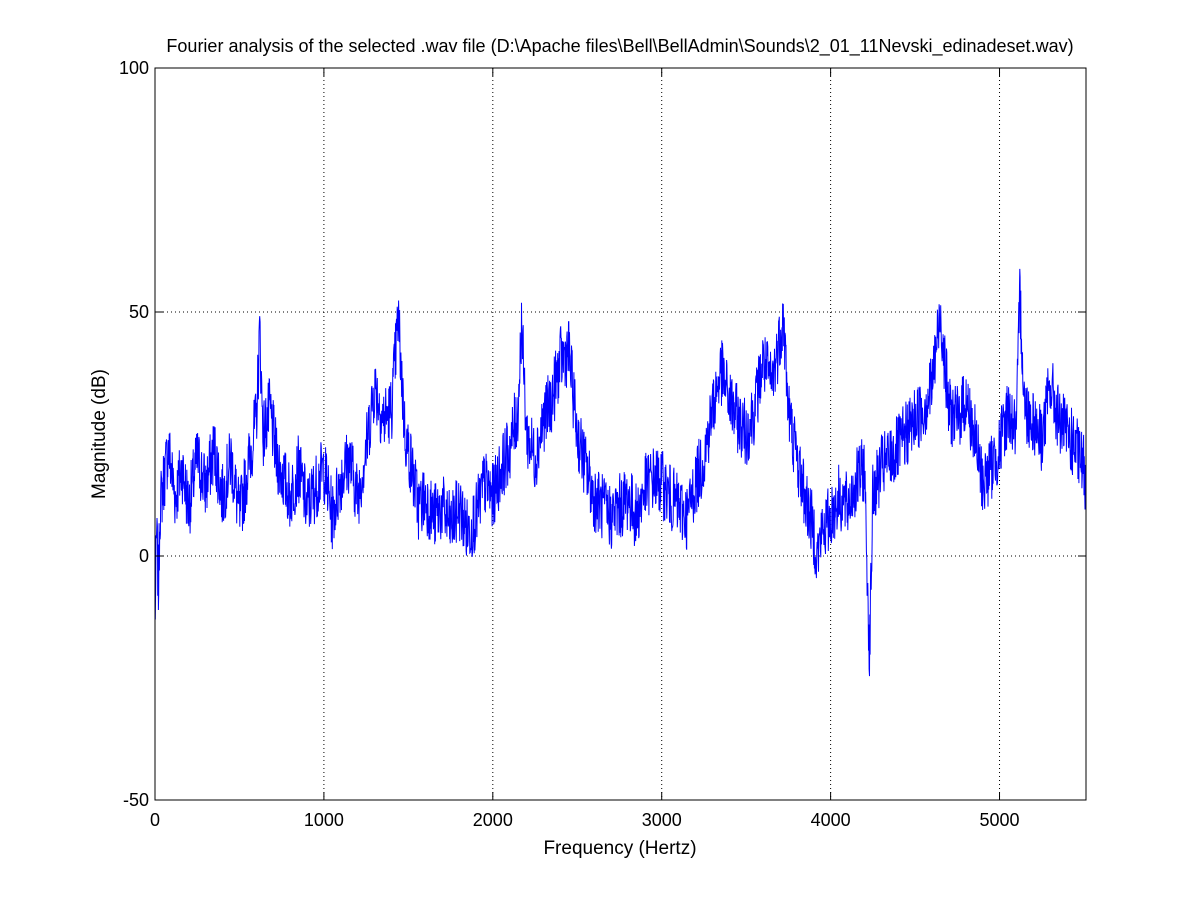 This screenshot has width=1200, height=905. I want to click on x-tick-label: 5000, so click(999, 820).